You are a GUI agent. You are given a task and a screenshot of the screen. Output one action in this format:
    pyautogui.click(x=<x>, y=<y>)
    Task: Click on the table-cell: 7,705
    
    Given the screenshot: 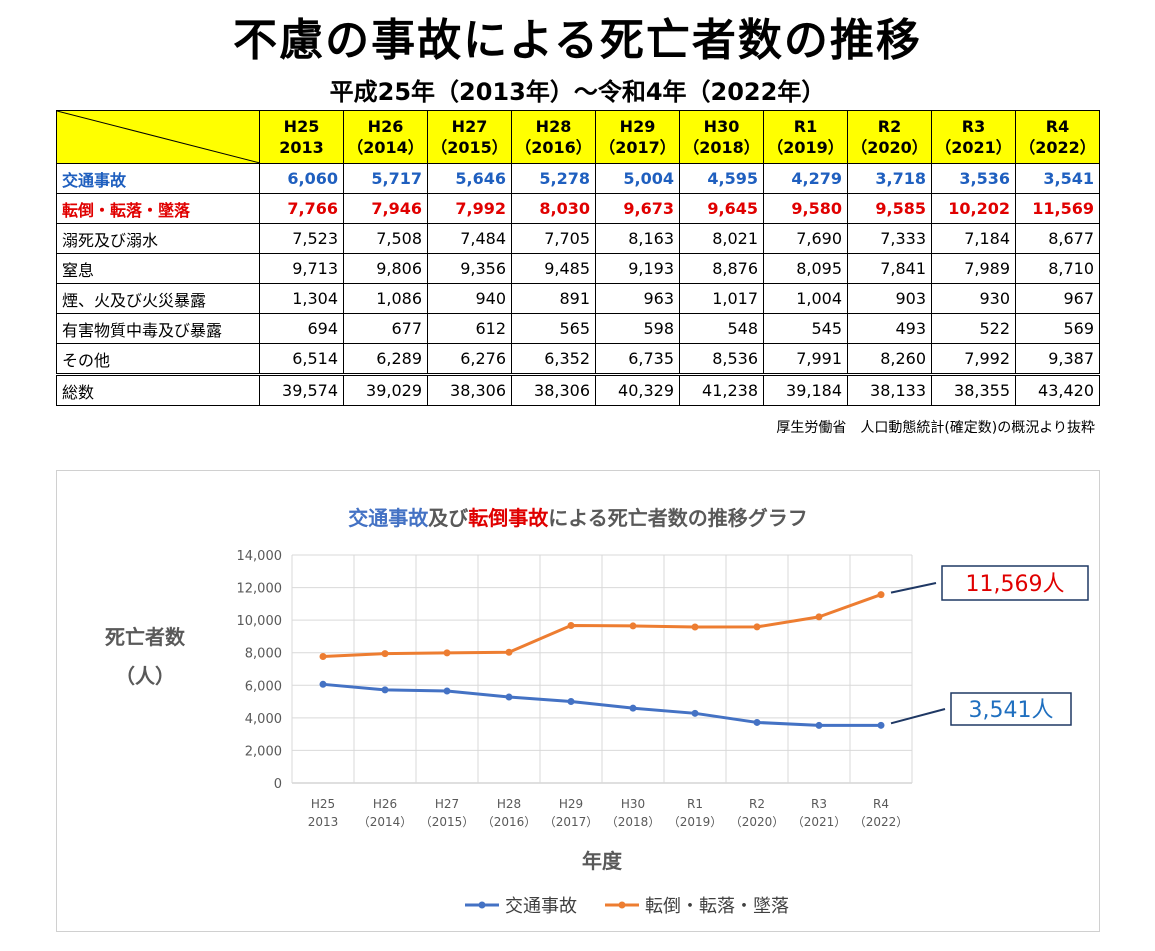 What is the action you would take?
    pyautogui.click(x=553, y=238)
    